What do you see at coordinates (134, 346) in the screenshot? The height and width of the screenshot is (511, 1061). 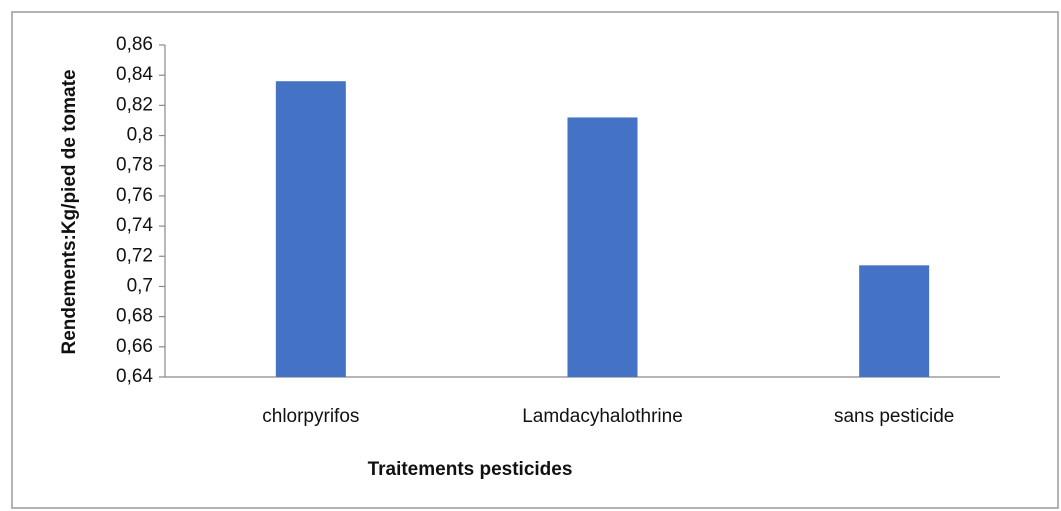 I see `y-tick-label: 0,66` at bounding box center [134, 346].